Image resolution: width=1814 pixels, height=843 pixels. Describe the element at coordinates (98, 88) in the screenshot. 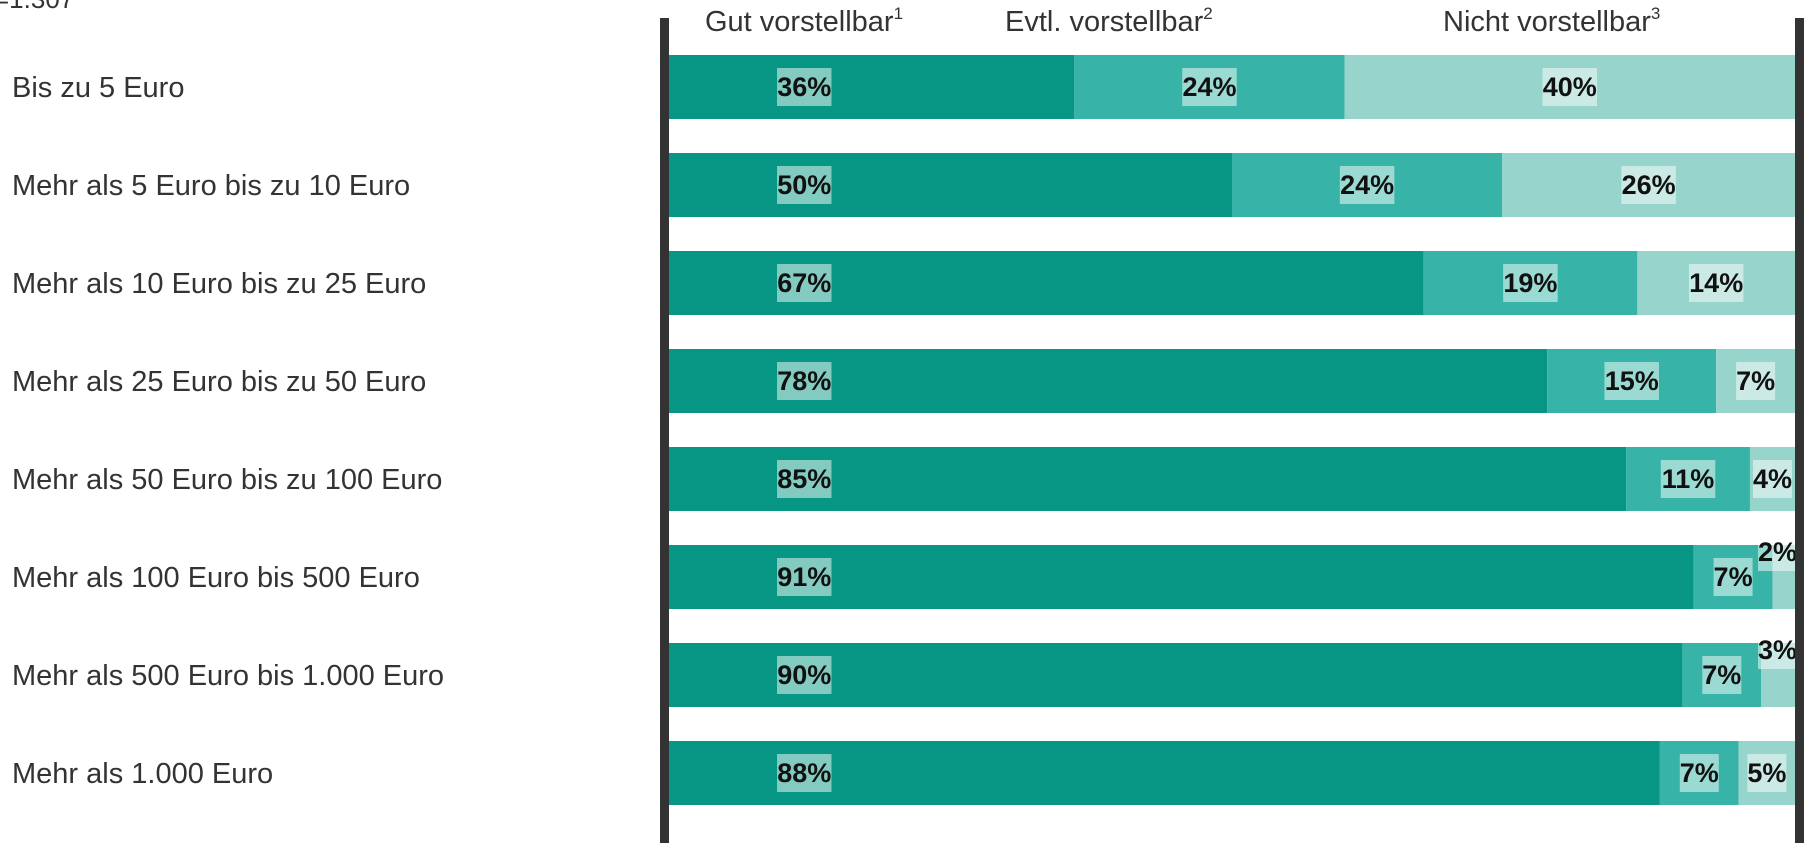

I see `category-label: Bis zu 5 Euro` at that location.